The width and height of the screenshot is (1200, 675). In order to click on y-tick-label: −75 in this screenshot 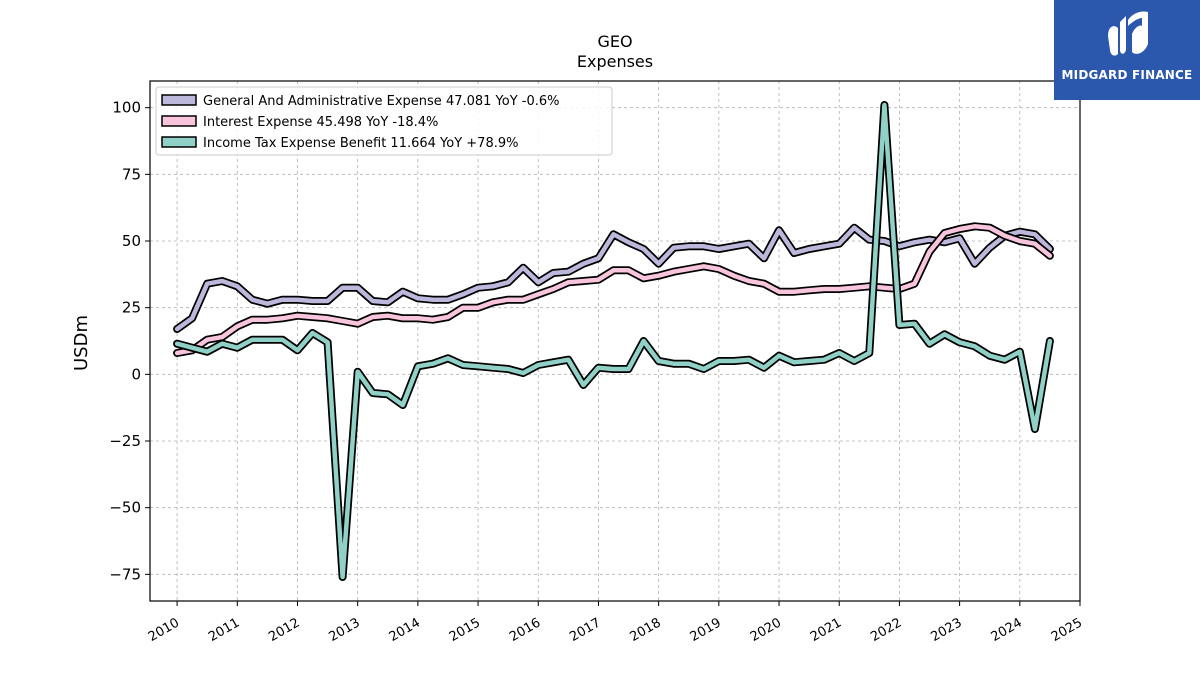, I will do `click(125, 574)`.